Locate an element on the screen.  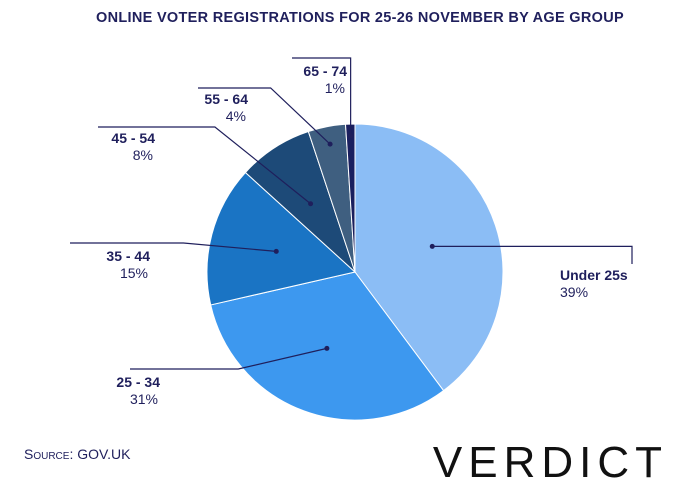
value-label-under-25s: 39% is located at coordinates (574, 292).